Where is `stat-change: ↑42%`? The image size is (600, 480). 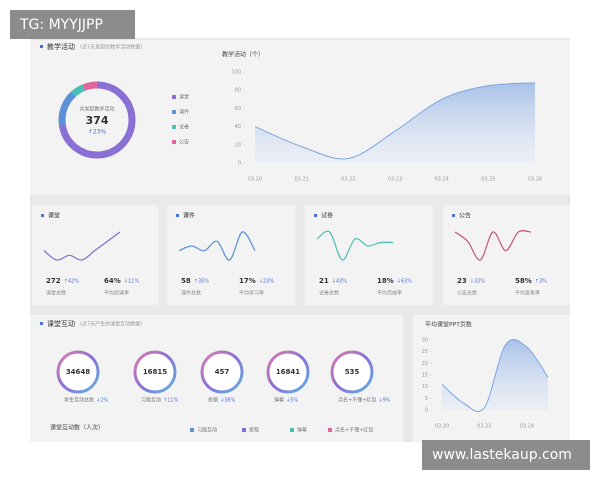
stat-change: ↑42% is located at coordinates (72, 282).